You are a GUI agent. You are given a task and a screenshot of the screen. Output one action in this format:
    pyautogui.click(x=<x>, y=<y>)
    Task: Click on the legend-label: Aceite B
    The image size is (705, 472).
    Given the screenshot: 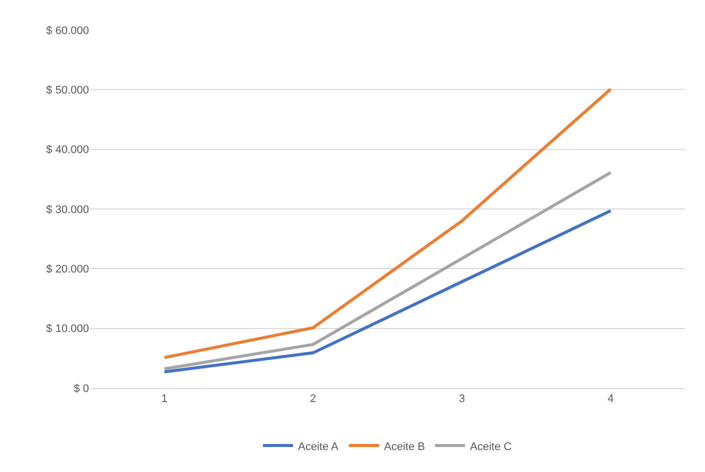 What is the action you would take?
    pyautogui.click(x=404, y=446)
    